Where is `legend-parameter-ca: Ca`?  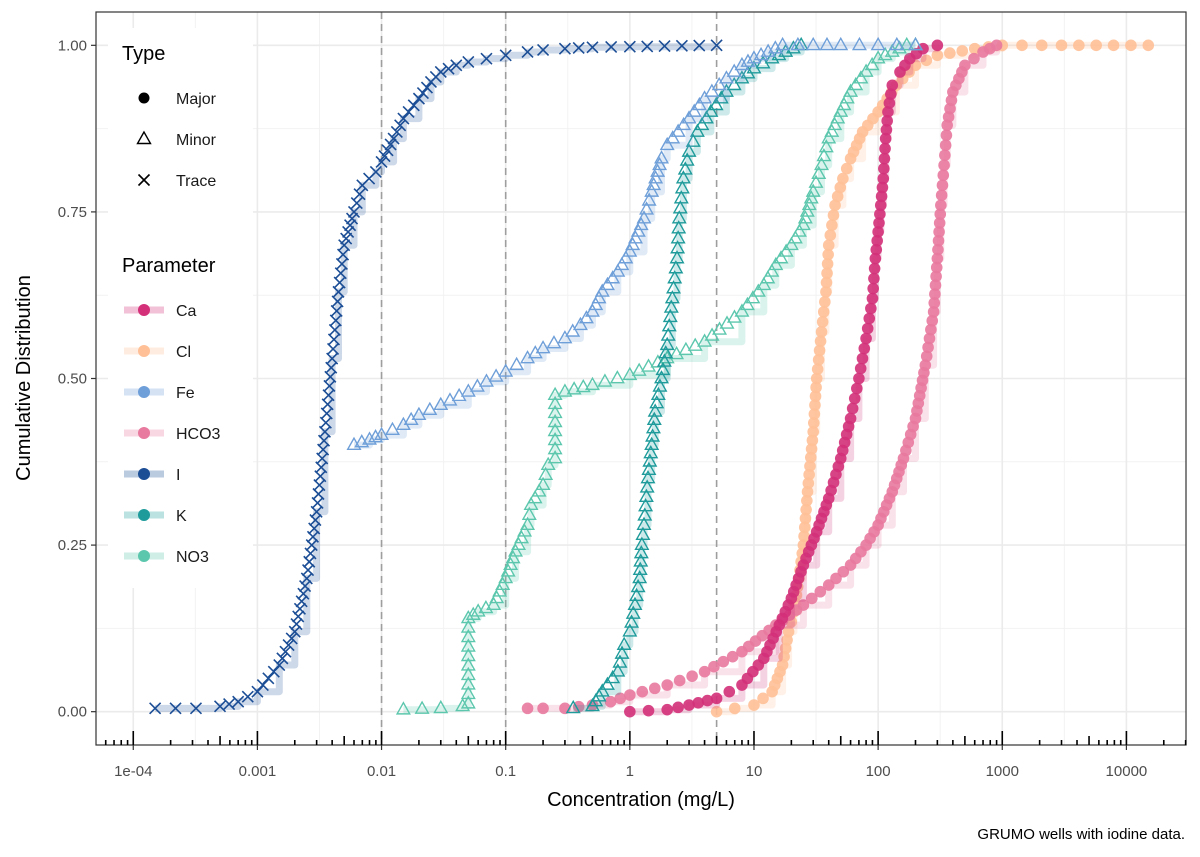 legend-parameter-ca: Ca is located at coordinates (160, 311).